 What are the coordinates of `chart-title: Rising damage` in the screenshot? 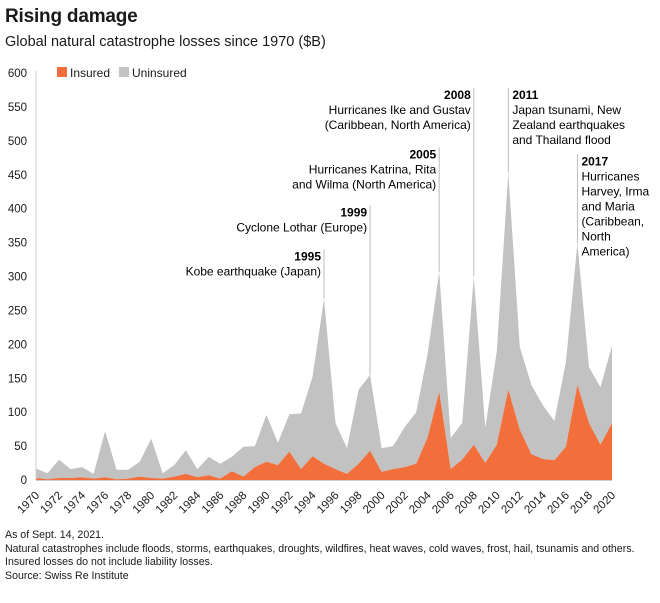 It's located at (71, 16).